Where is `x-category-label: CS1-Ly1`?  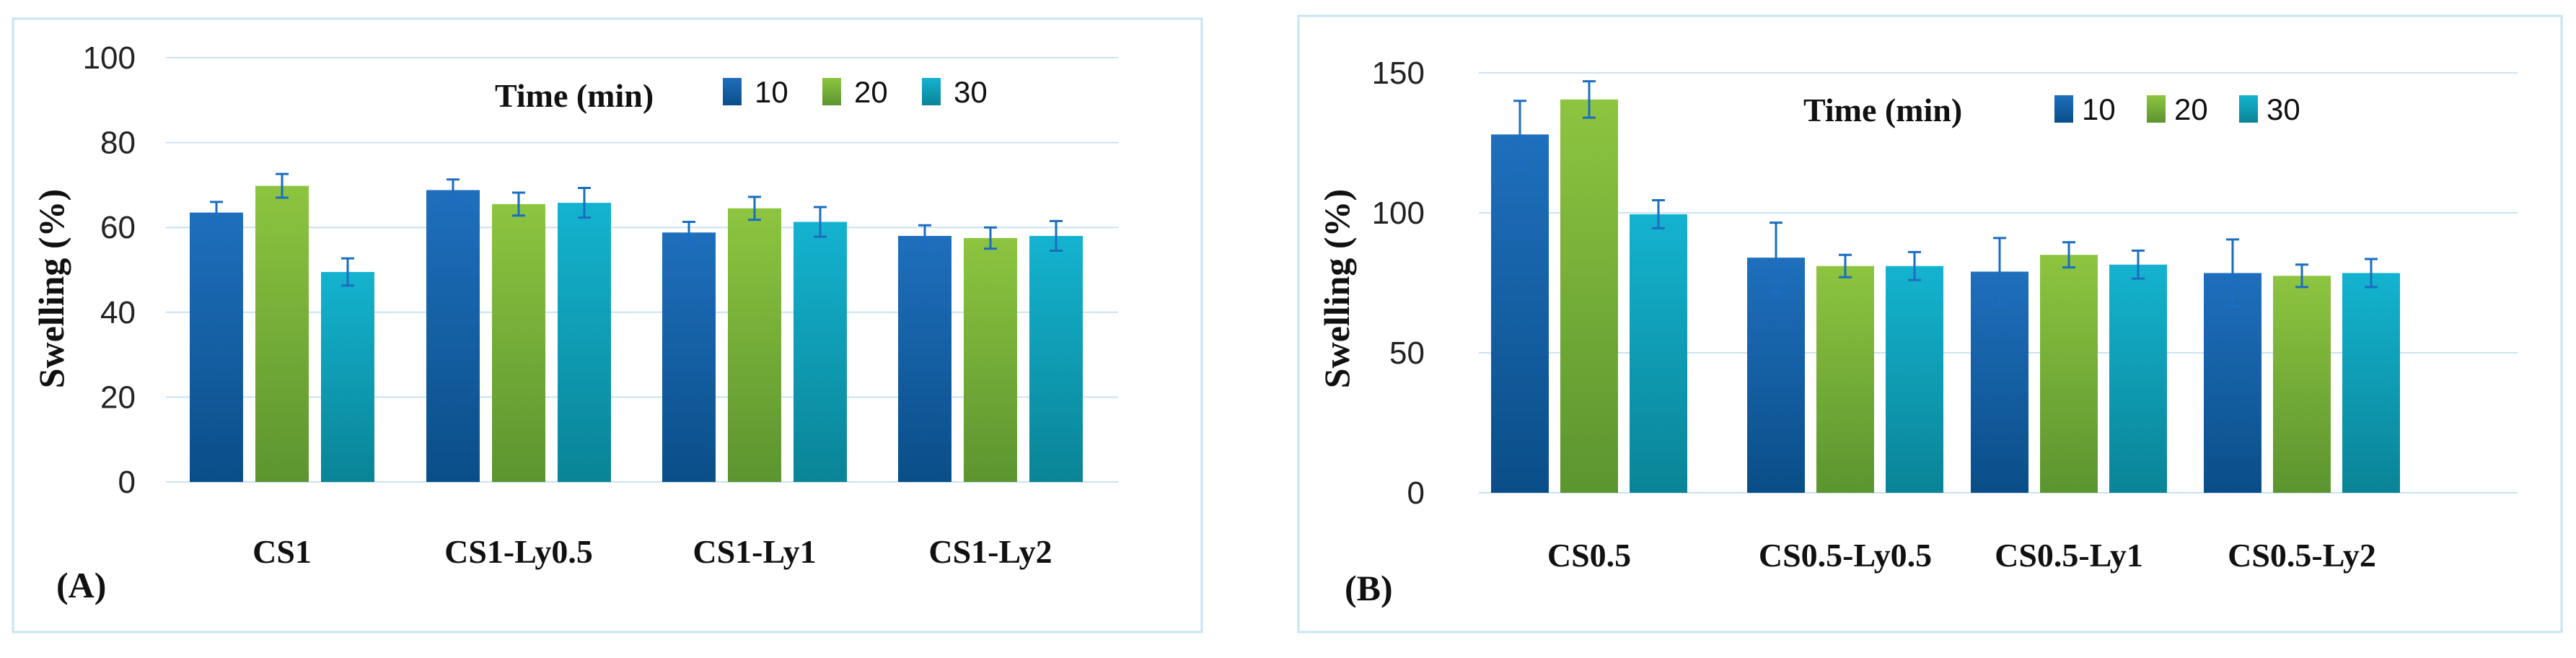 x-category-label: CS1-Ly1 is located at coordinates (754, 551).